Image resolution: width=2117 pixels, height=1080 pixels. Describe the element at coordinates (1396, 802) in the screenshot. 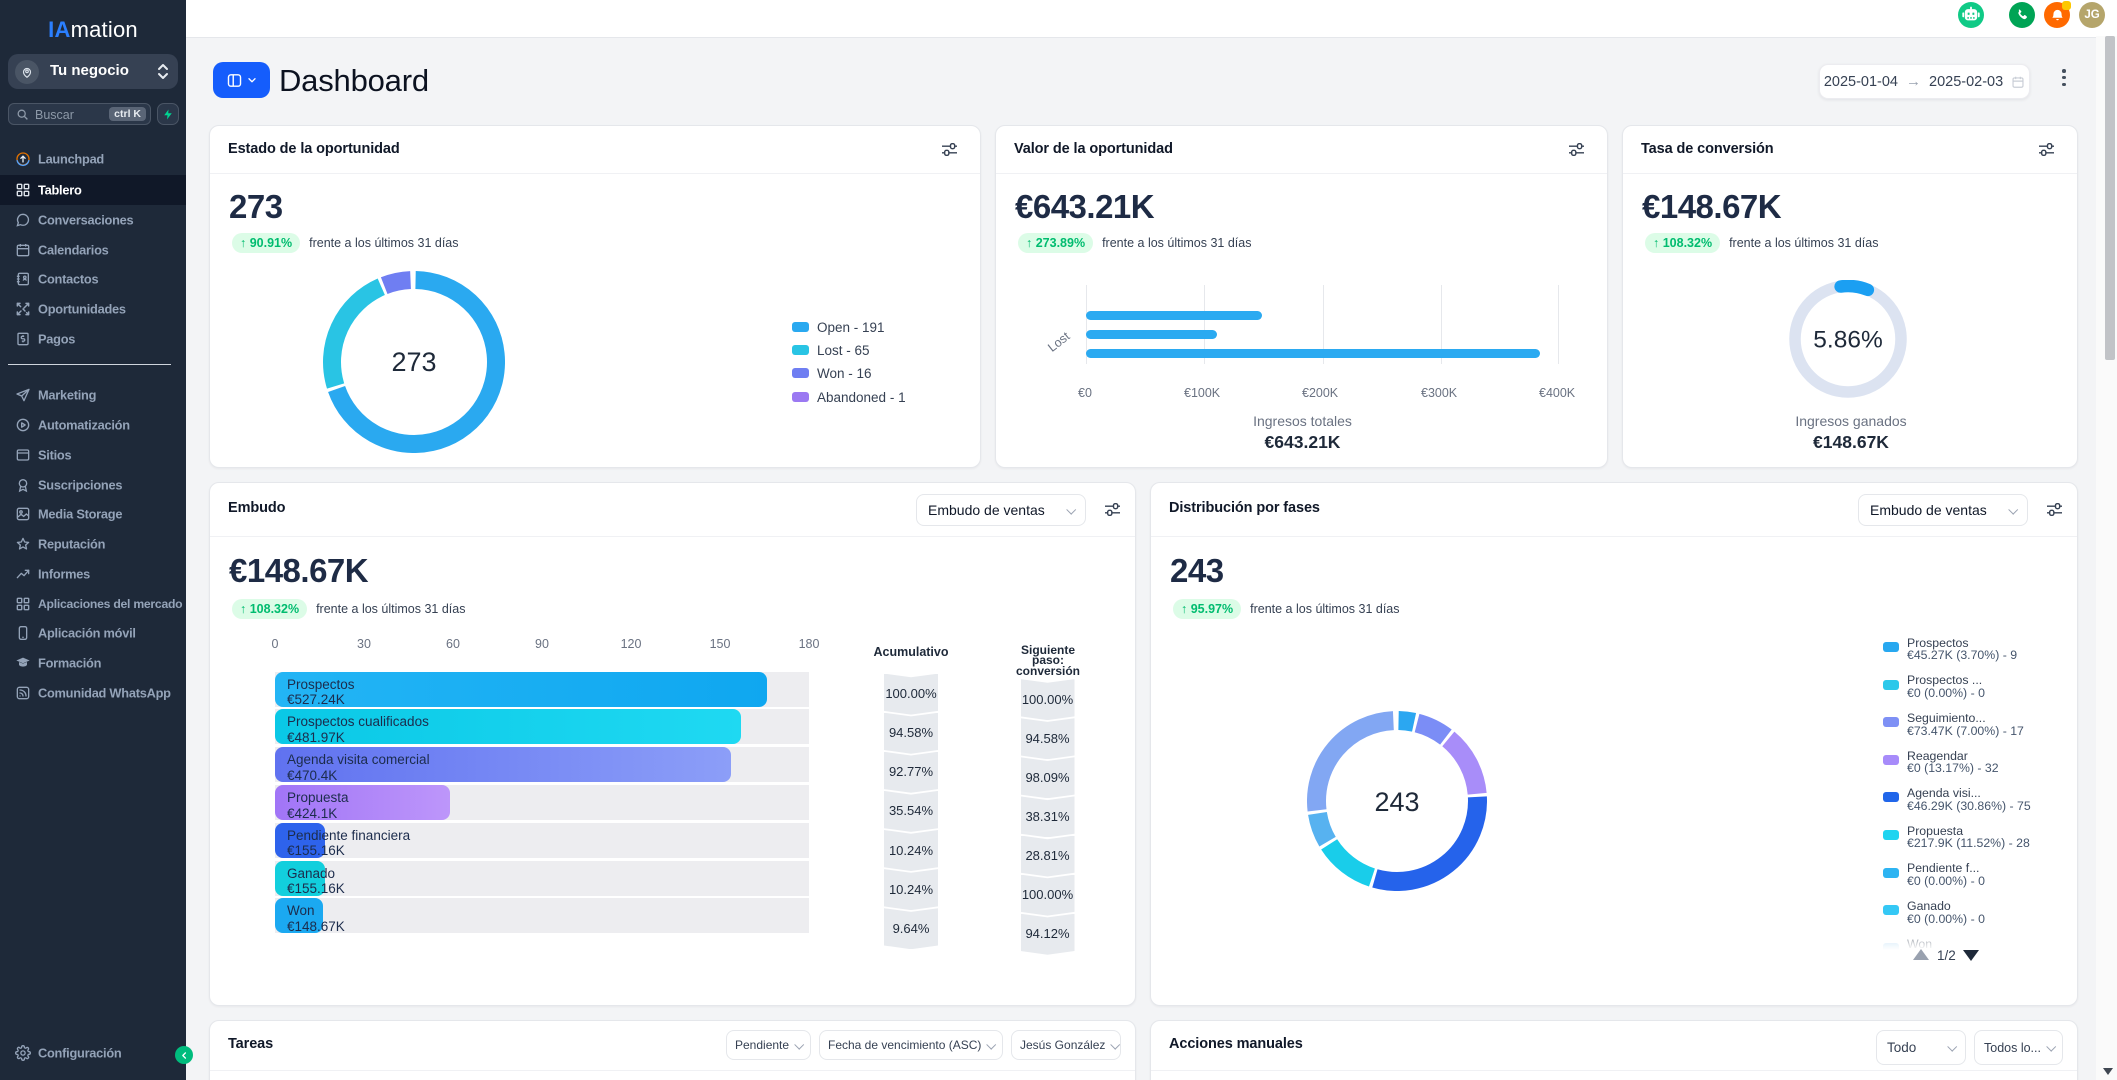

I see `svg-text: 243` at that location.